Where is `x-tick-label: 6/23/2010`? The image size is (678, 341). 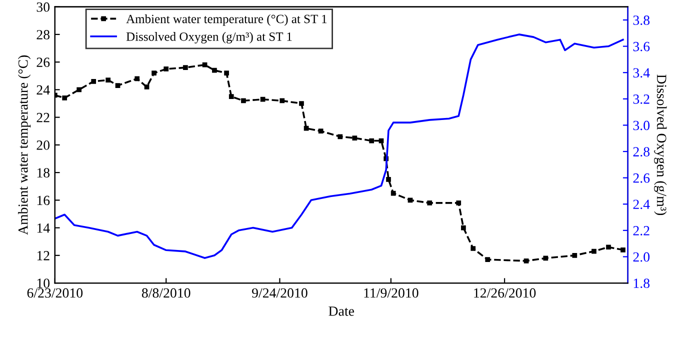
x-tick-label: 6/23/2010 is located at coordinates (55, 293).